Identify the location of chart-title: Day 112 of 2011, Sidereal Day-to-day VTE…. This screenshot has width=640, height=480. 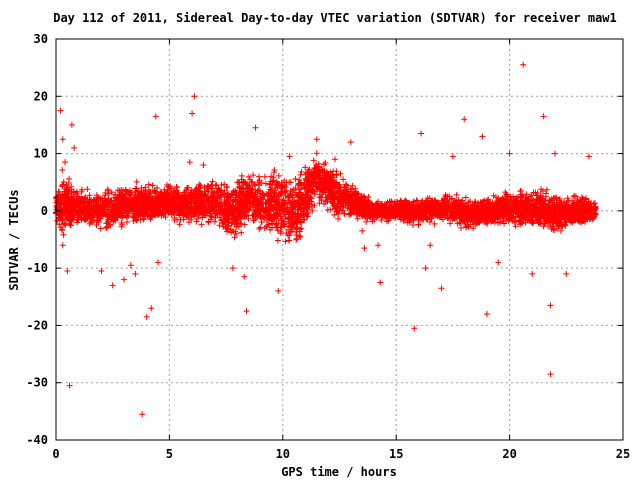
(335, 18).